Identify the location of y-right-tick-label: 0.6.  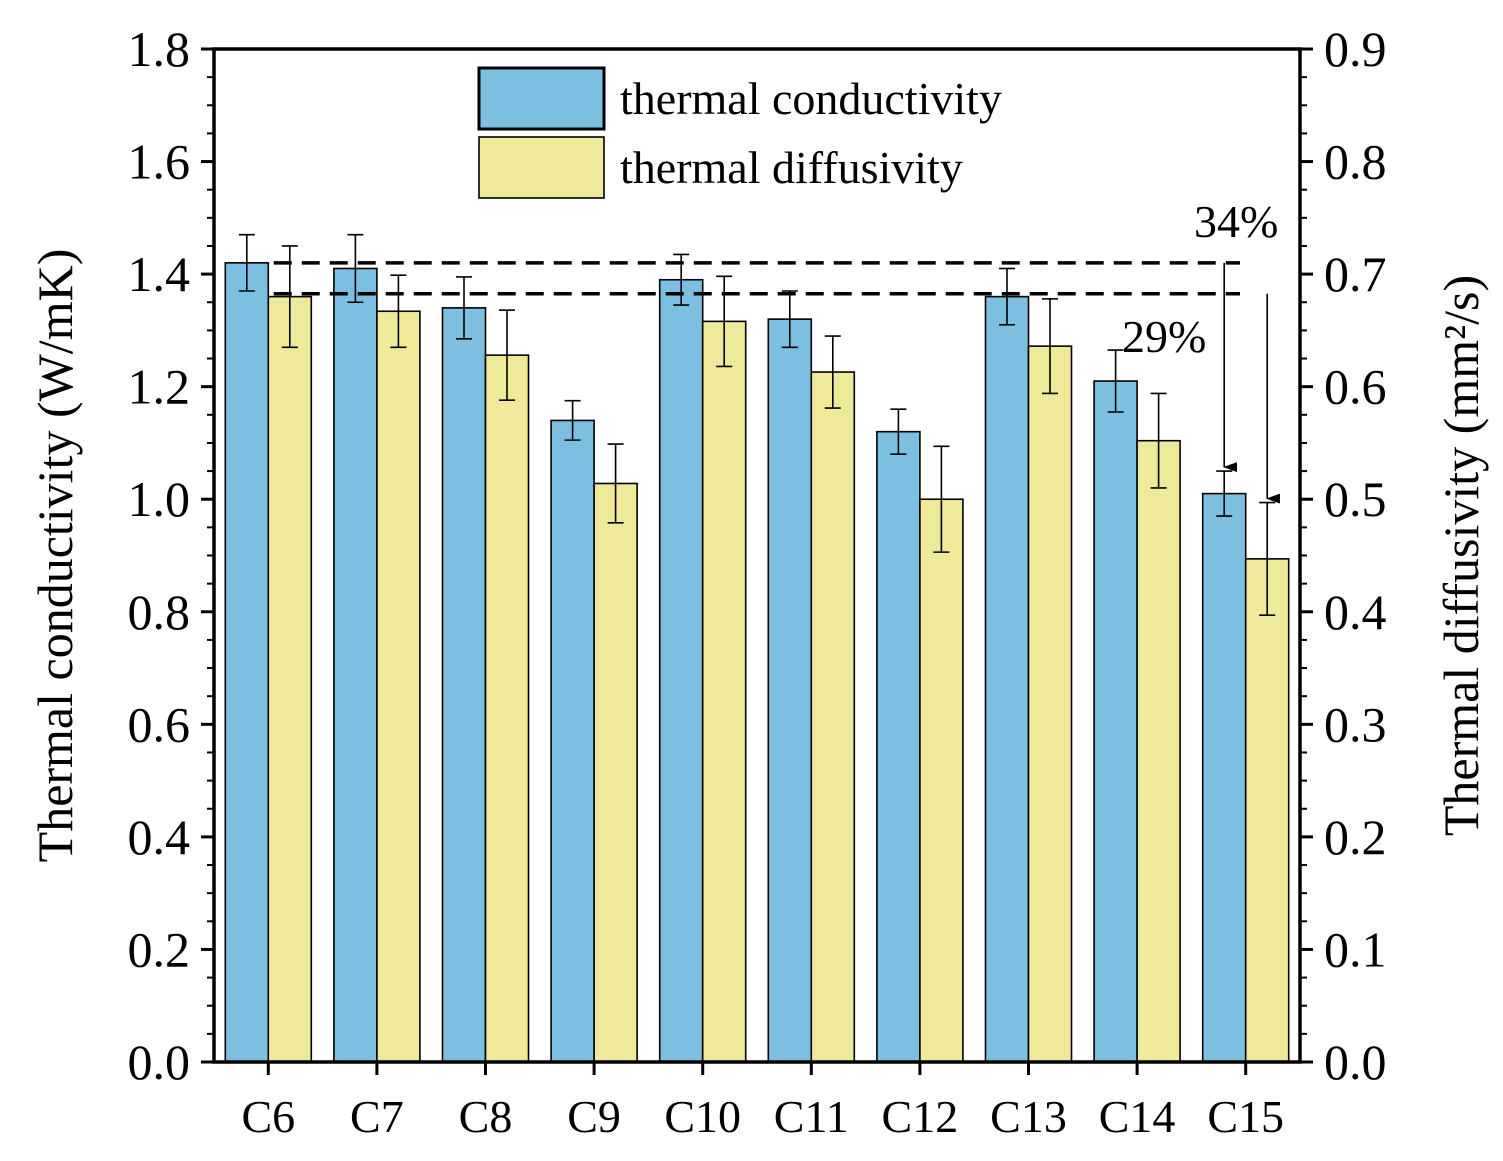
(1355, 387).